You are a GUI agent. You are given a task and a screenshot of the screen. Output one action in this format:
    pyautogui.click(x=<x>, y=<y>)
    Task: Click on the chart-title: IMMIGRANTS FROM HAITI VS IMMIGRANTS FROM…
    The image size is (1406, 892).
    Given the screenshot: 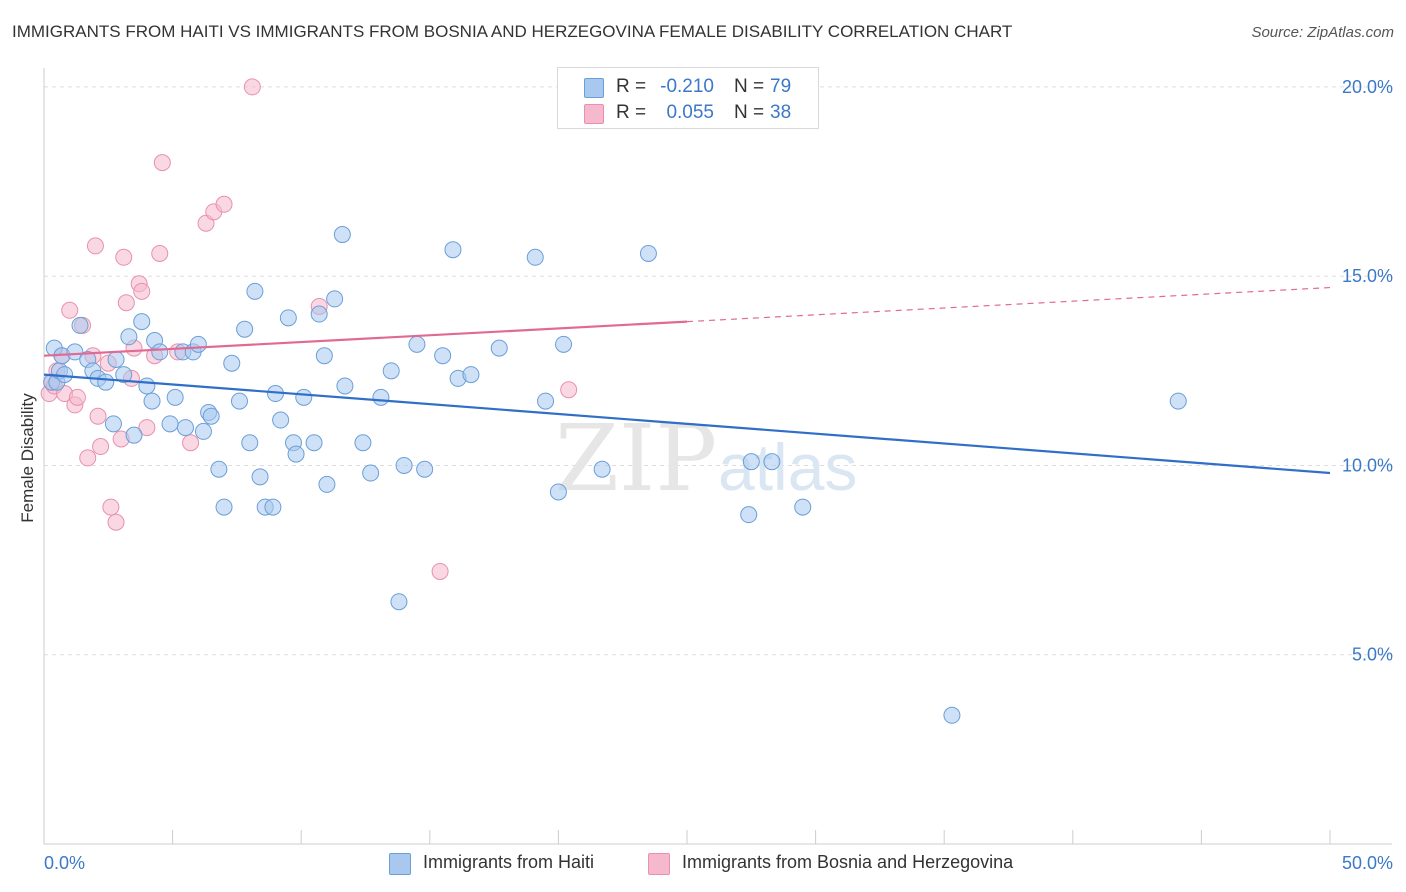 What is the action you would take?
    pyautogui.click(x=512, y=31)
    